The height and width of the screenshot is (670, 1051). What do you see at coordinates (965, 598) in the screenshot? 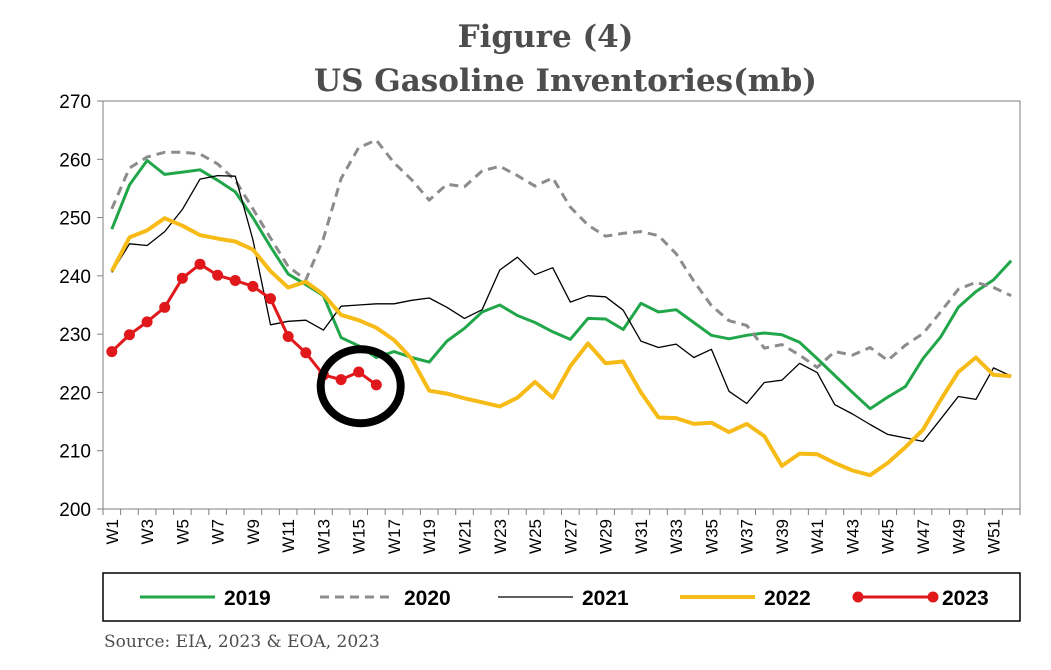
I see `legend-label-2023: 2023` at bounding box center [965, 598].